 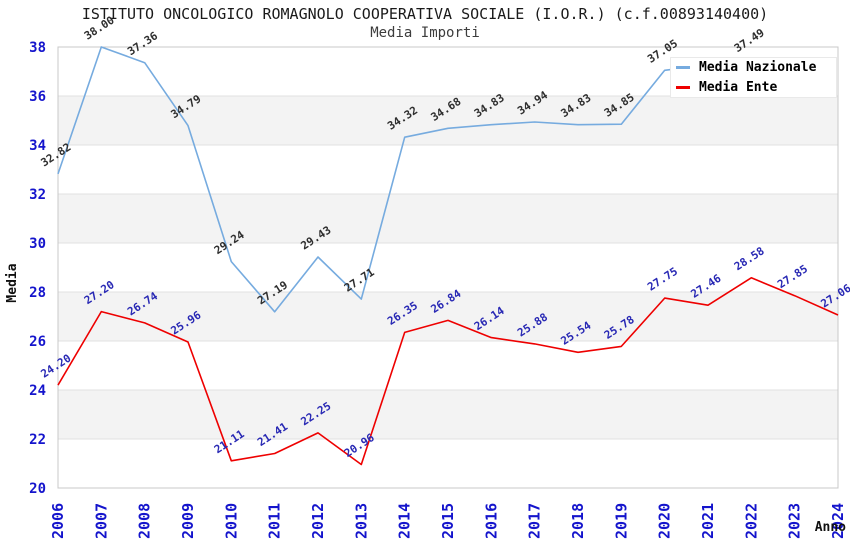 I want to click on x-tick-label: 2007, so click(x=101, y=521).